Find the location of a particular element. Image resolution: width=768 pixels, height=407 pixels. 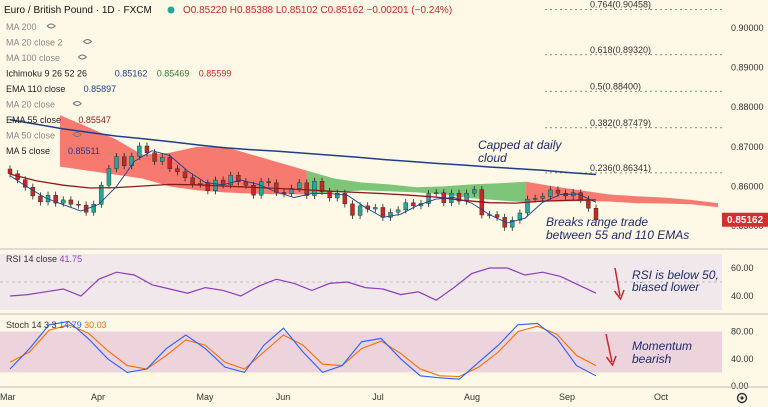

annotation-breaks: Breaks range trade is located at coordinates (597, 222).